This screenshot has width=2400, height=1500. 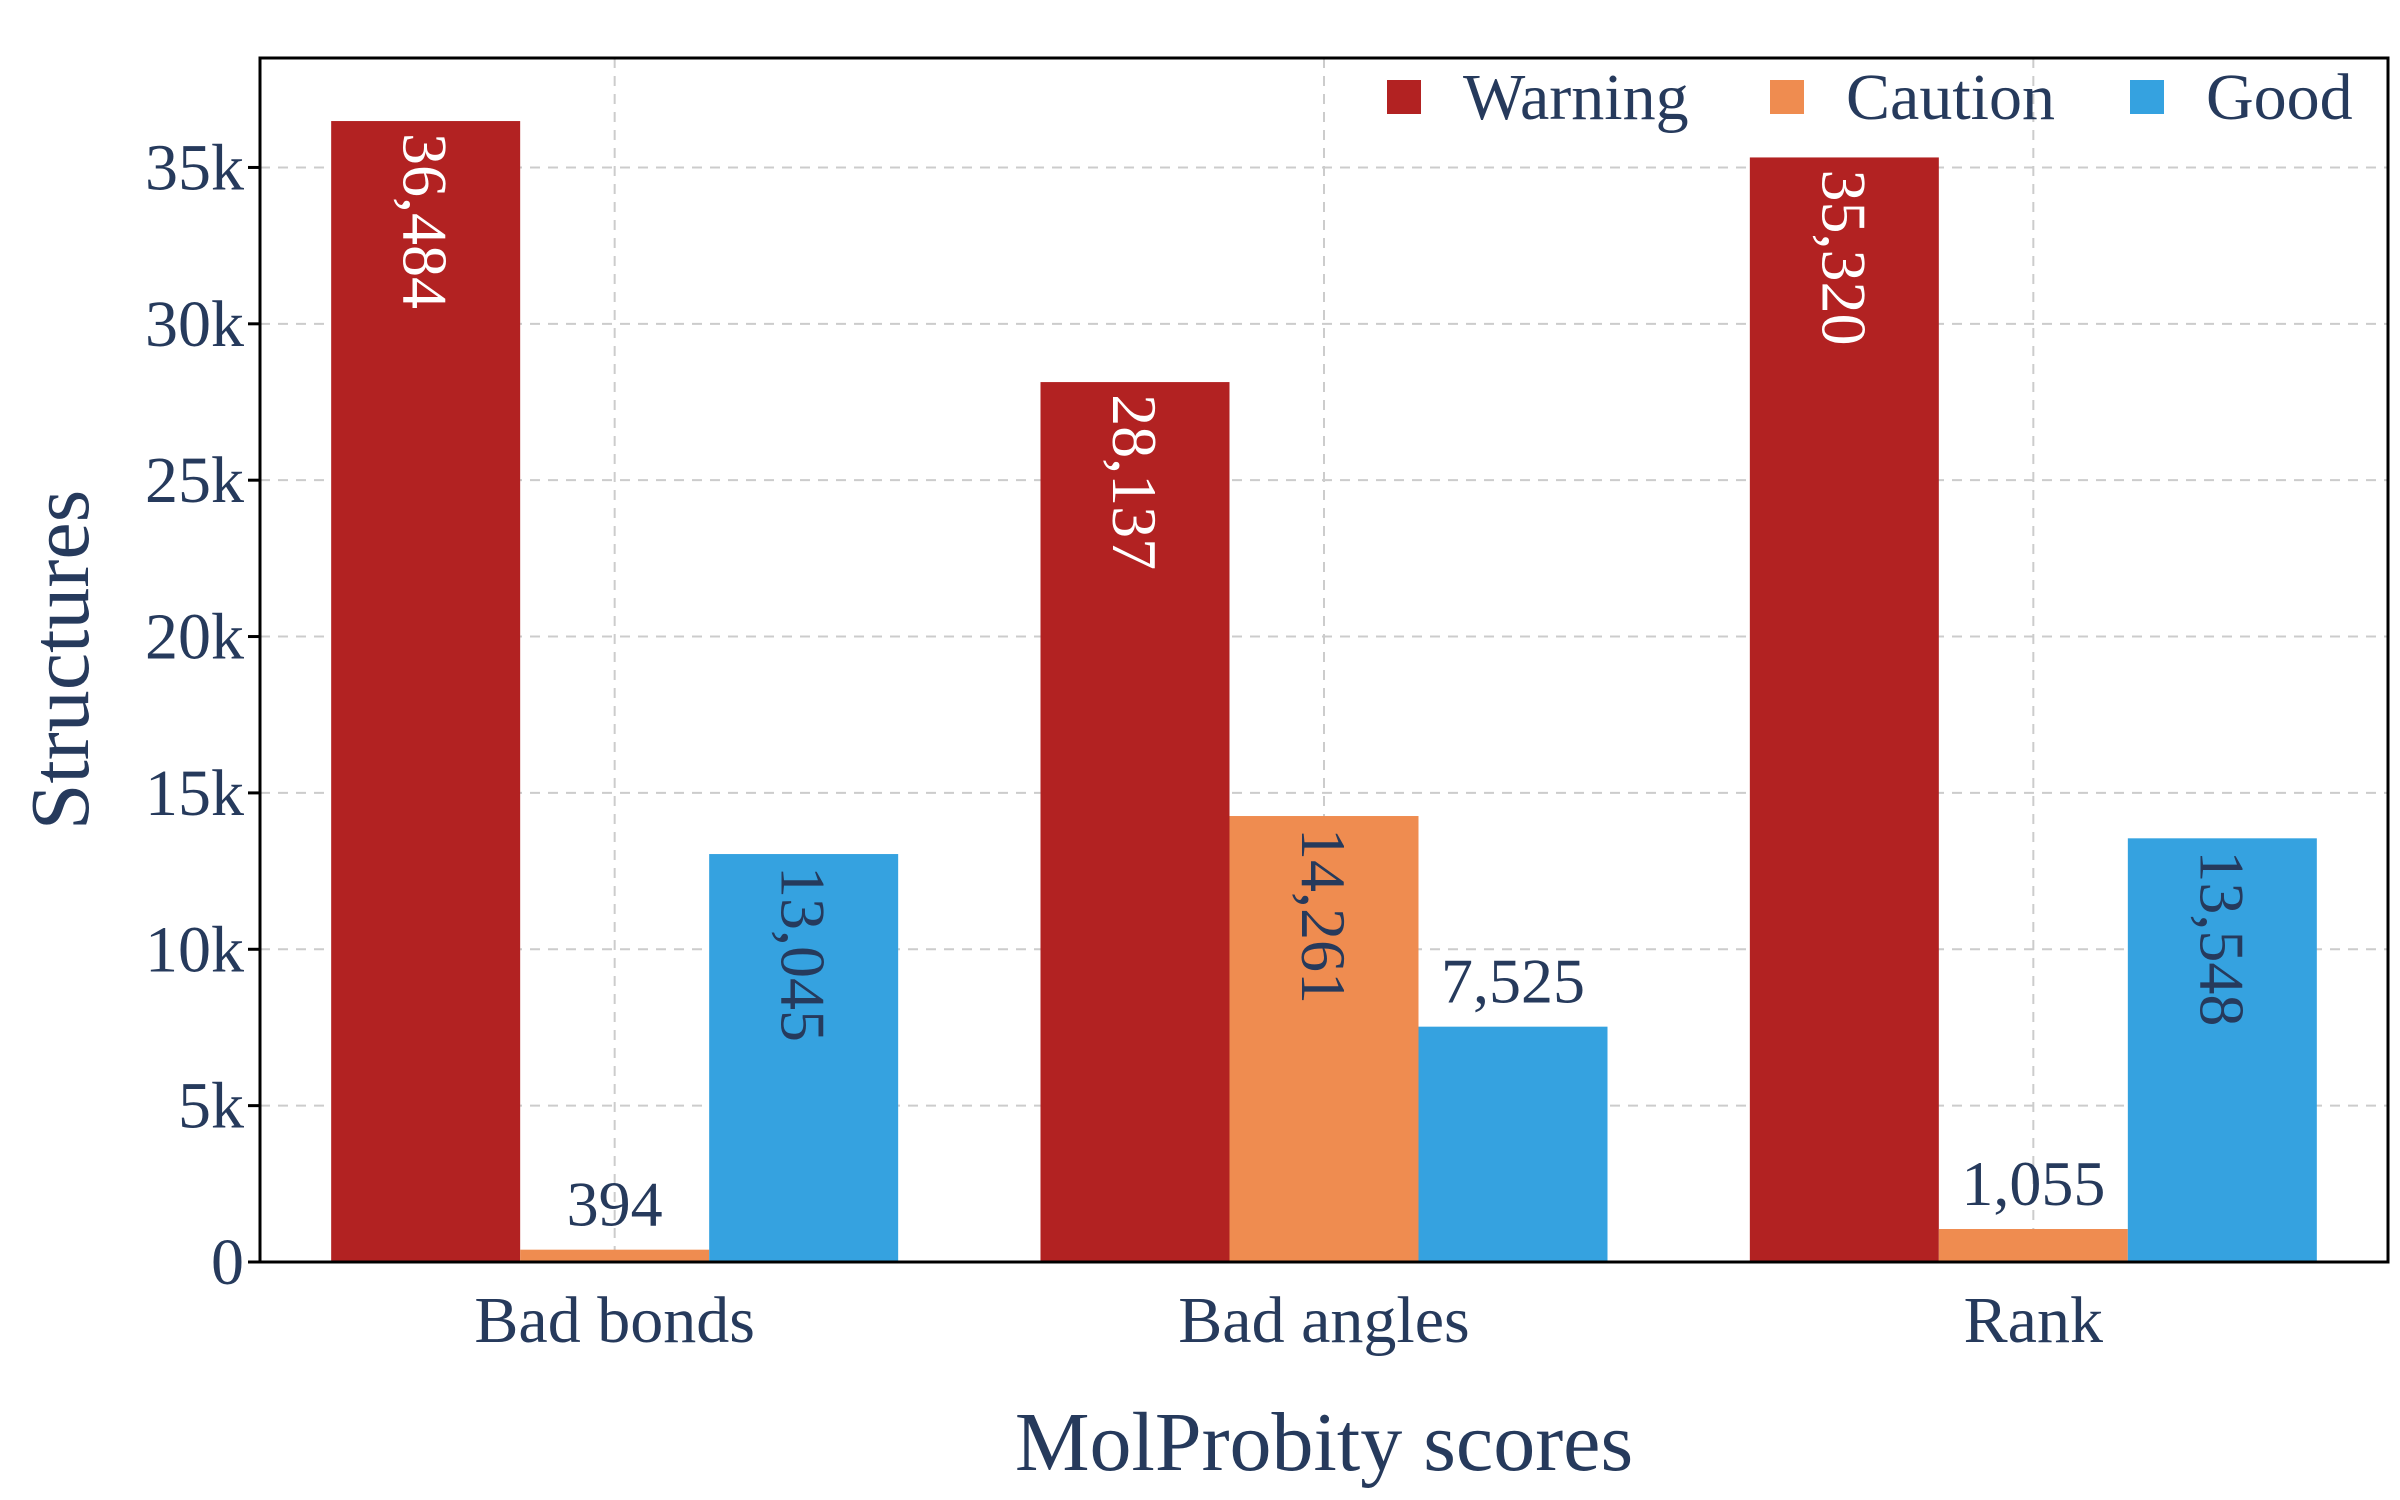 I want to click on legend-swatch-caution, so click(x=1787, y=97).